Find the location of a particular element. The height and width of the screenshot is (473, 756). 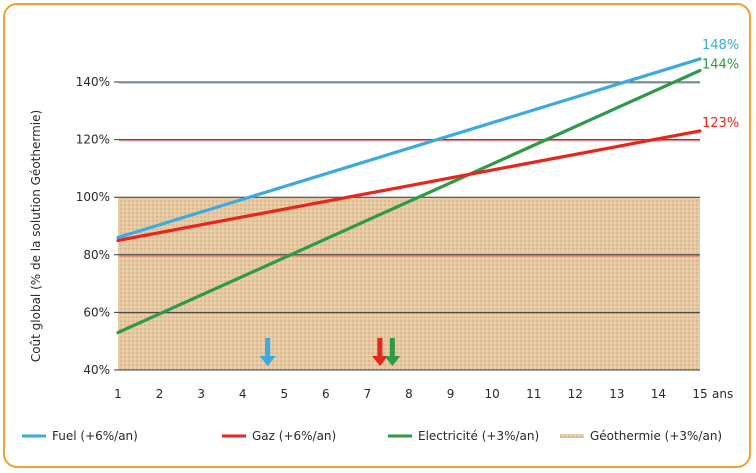

x-tick-label: 6 is located at coordinates (326, 394).